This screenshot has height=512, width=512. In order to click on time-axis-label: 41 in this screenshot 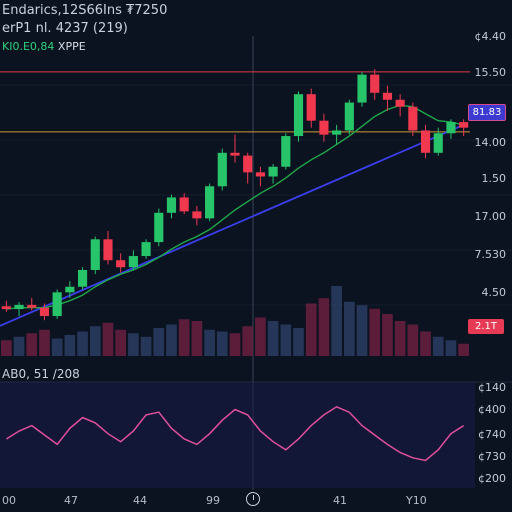, I will do `click(340, 500)`.